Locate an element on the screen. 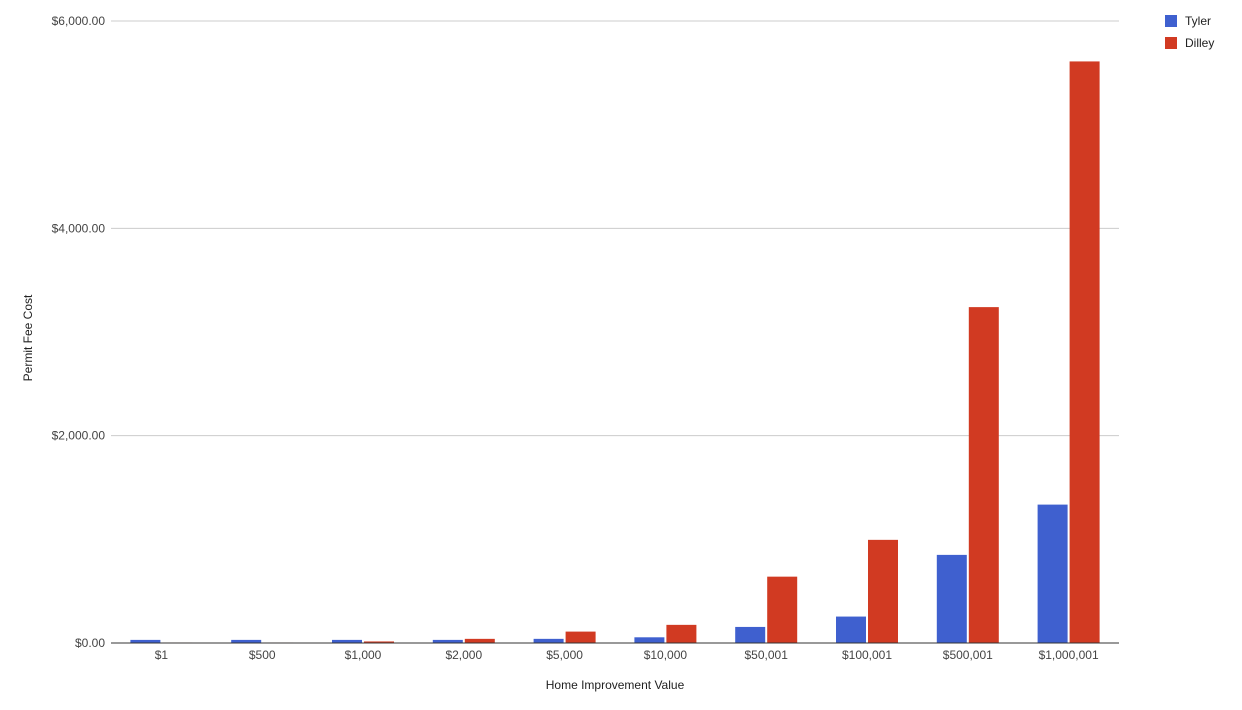 The height and width of the screenshot is (710, 1242). y-tick-label: $4,000.00 is located at coordinates (79, 228).